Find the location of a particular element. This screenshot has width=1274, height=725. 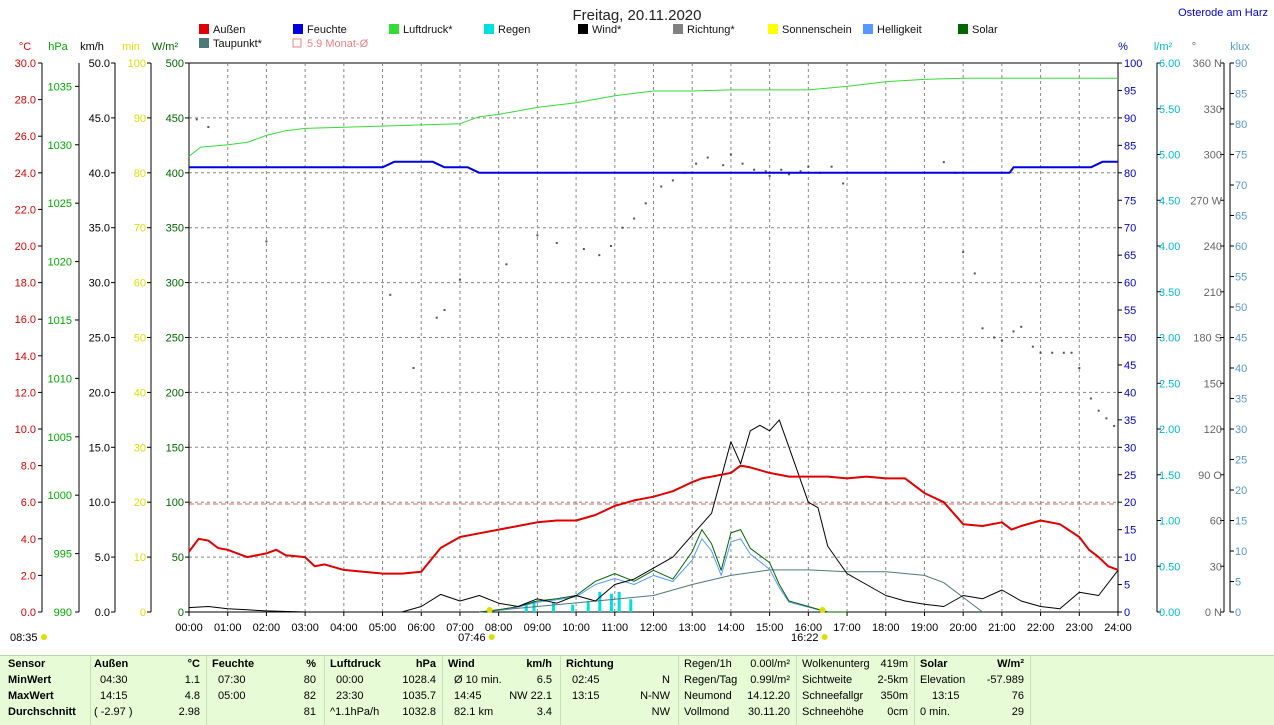

feuchte-column: Feuchte% 07:30 80 05:00 82 81 is located at coordinates (265, 688).